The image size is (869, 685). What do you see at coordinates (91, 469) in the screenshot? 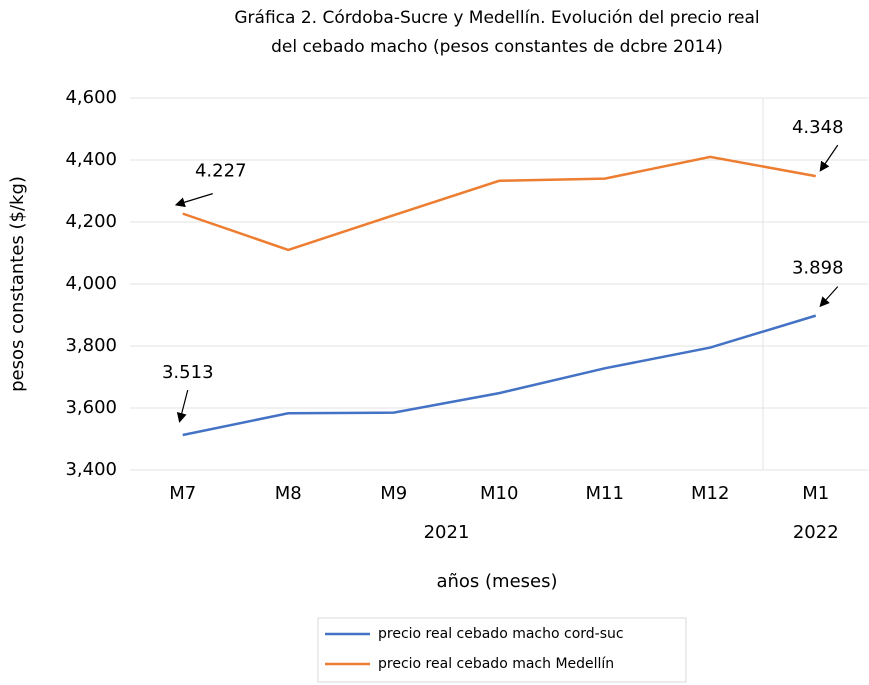
I see `y-tick-label: 3,400` at bounding box center [91, 469].